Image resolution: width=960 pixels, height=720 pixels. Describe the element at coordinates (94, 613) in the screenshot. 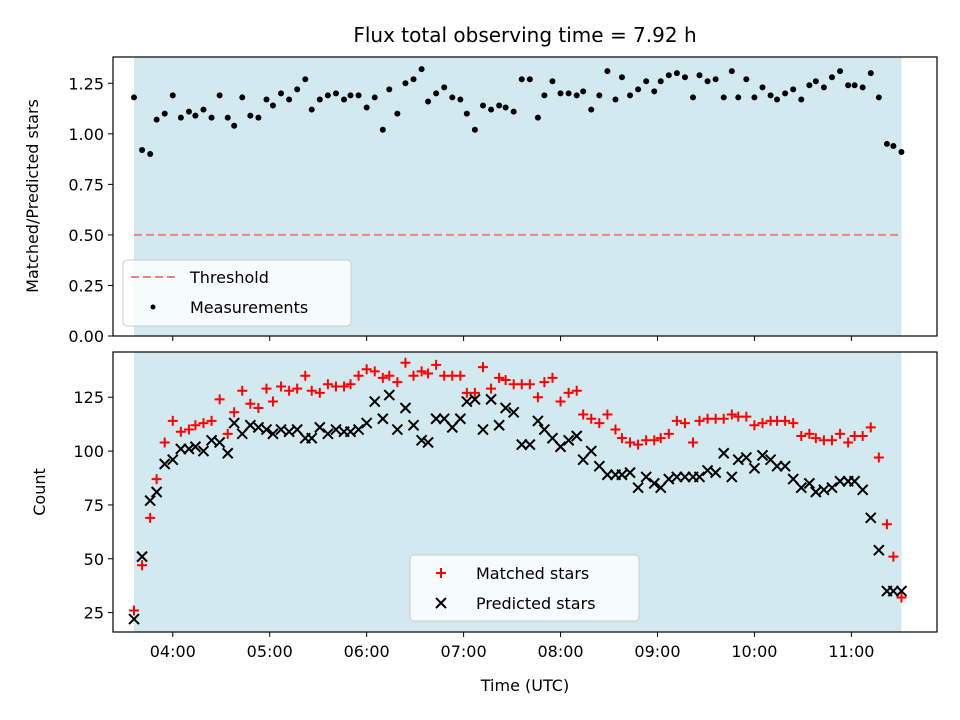

I see `y-tick-label: 25` at that location.